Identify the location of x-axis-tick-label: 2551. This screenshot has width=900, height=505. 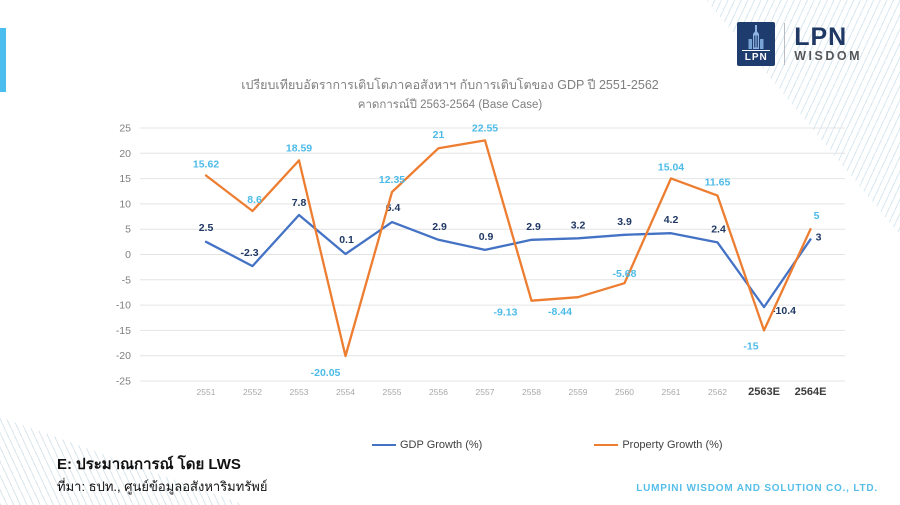
(206, 392).